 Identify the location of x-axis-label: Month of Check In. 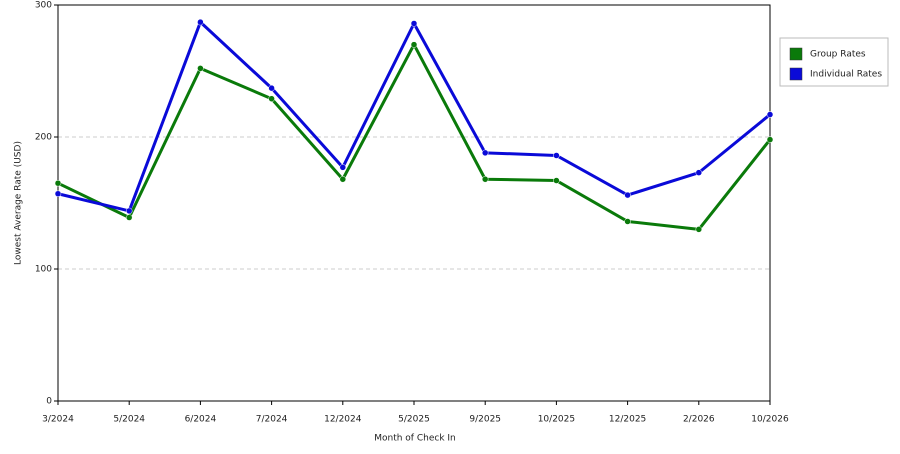
(415, 439).